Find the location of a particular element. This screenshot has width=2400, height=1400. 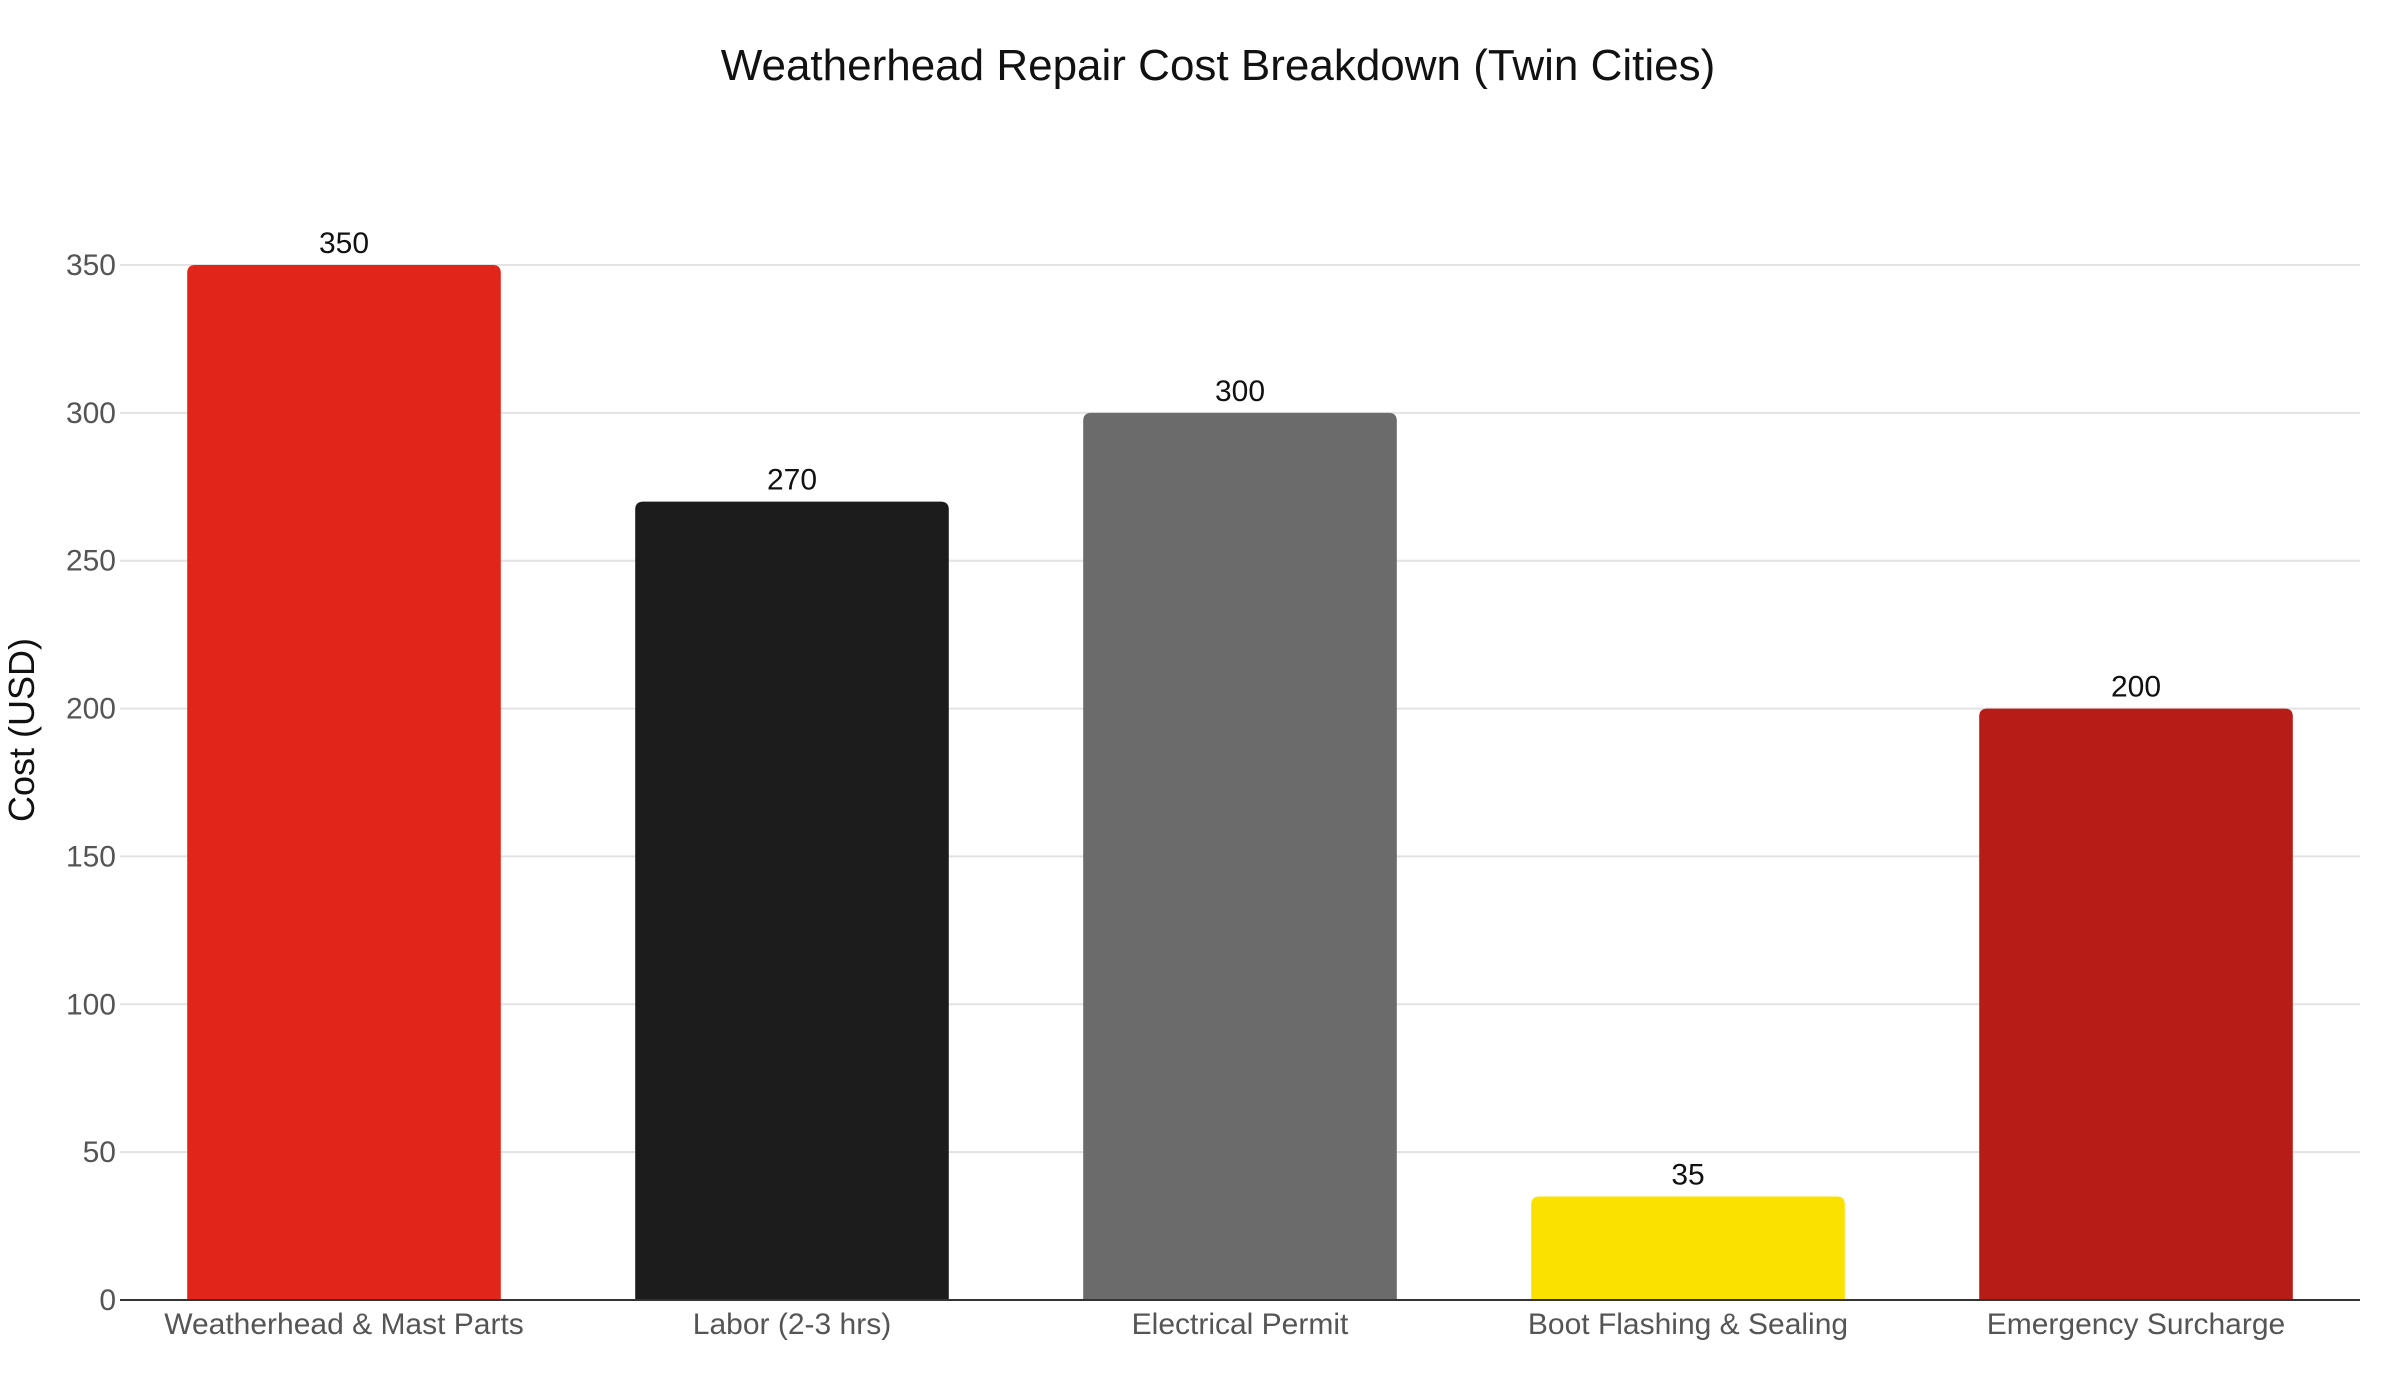

y-tick-label: 350 is located at coordinates (91, 265).